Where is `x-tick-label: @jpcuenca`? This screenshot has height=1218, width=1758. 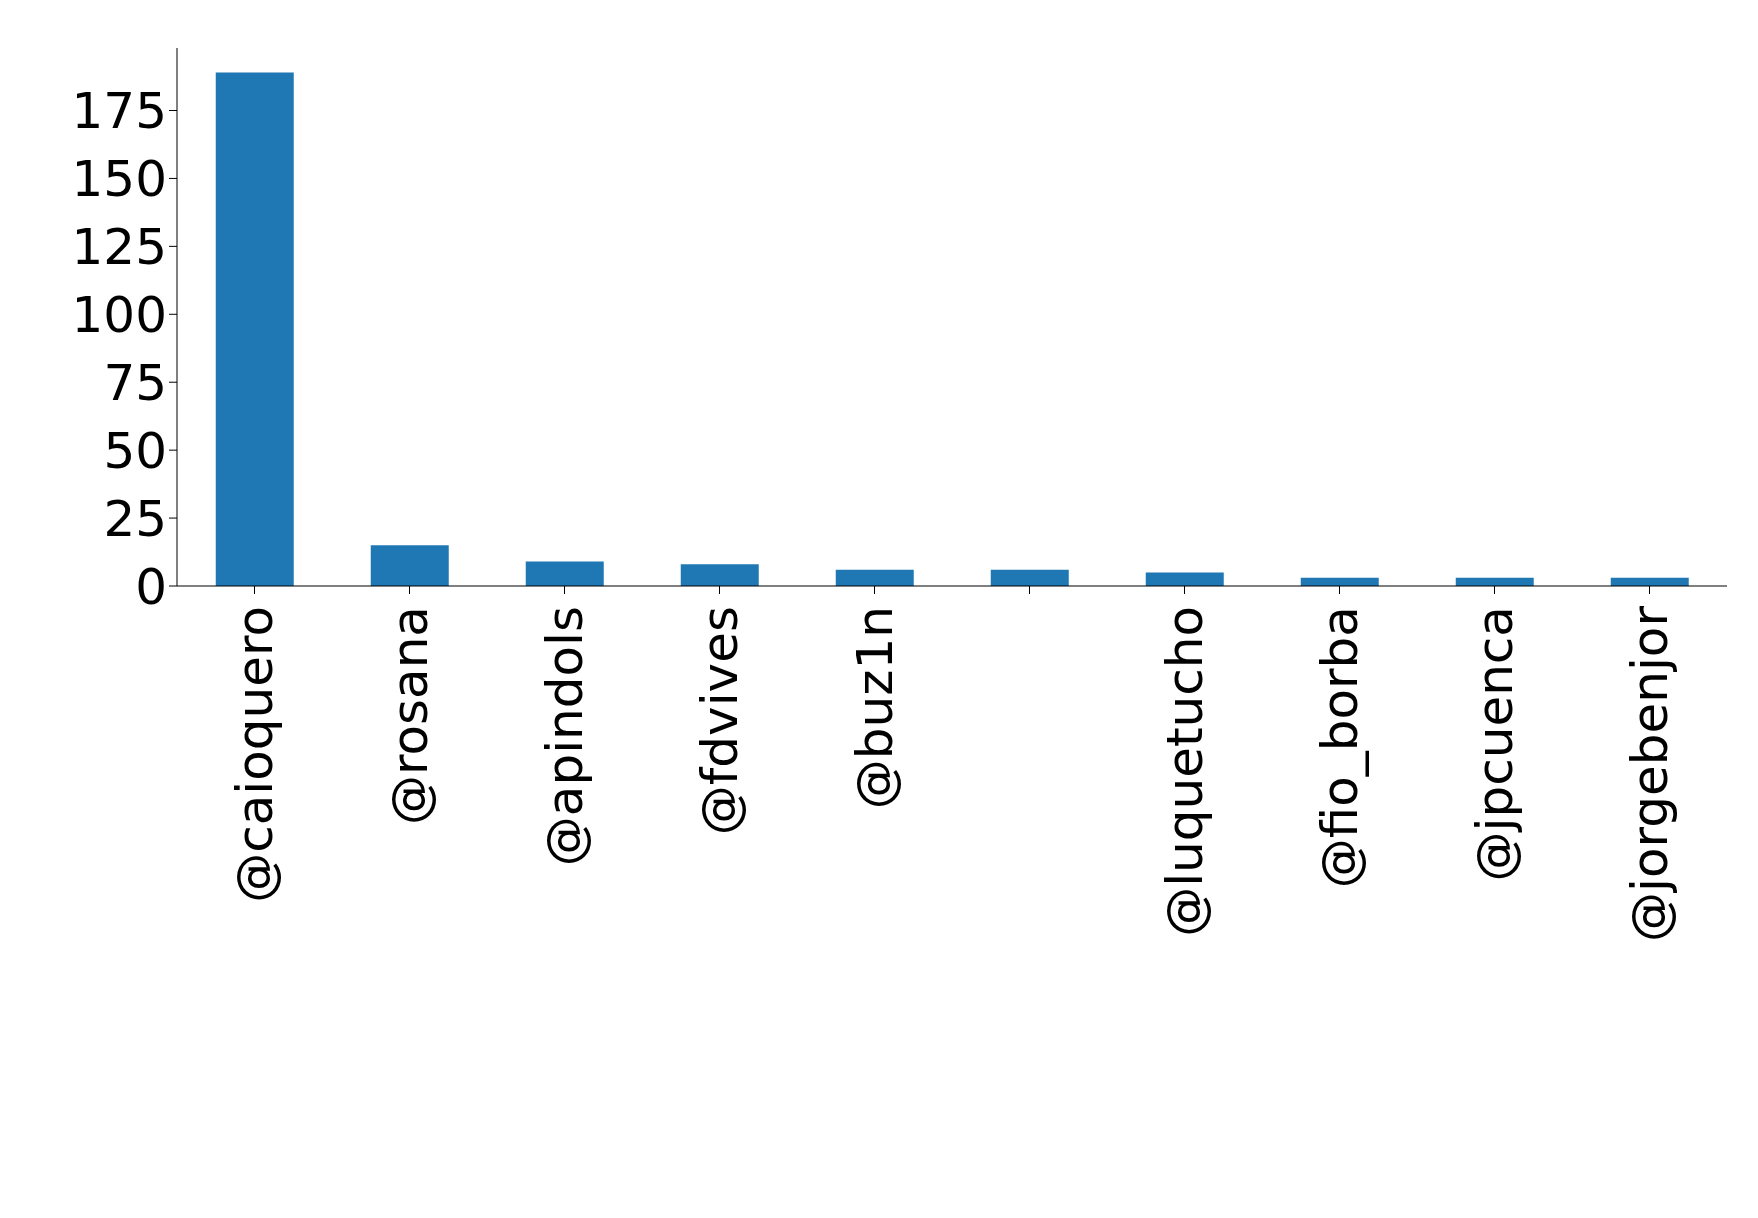
x-tick-label: @jpcuenca is located at coordinates (1494, 744).